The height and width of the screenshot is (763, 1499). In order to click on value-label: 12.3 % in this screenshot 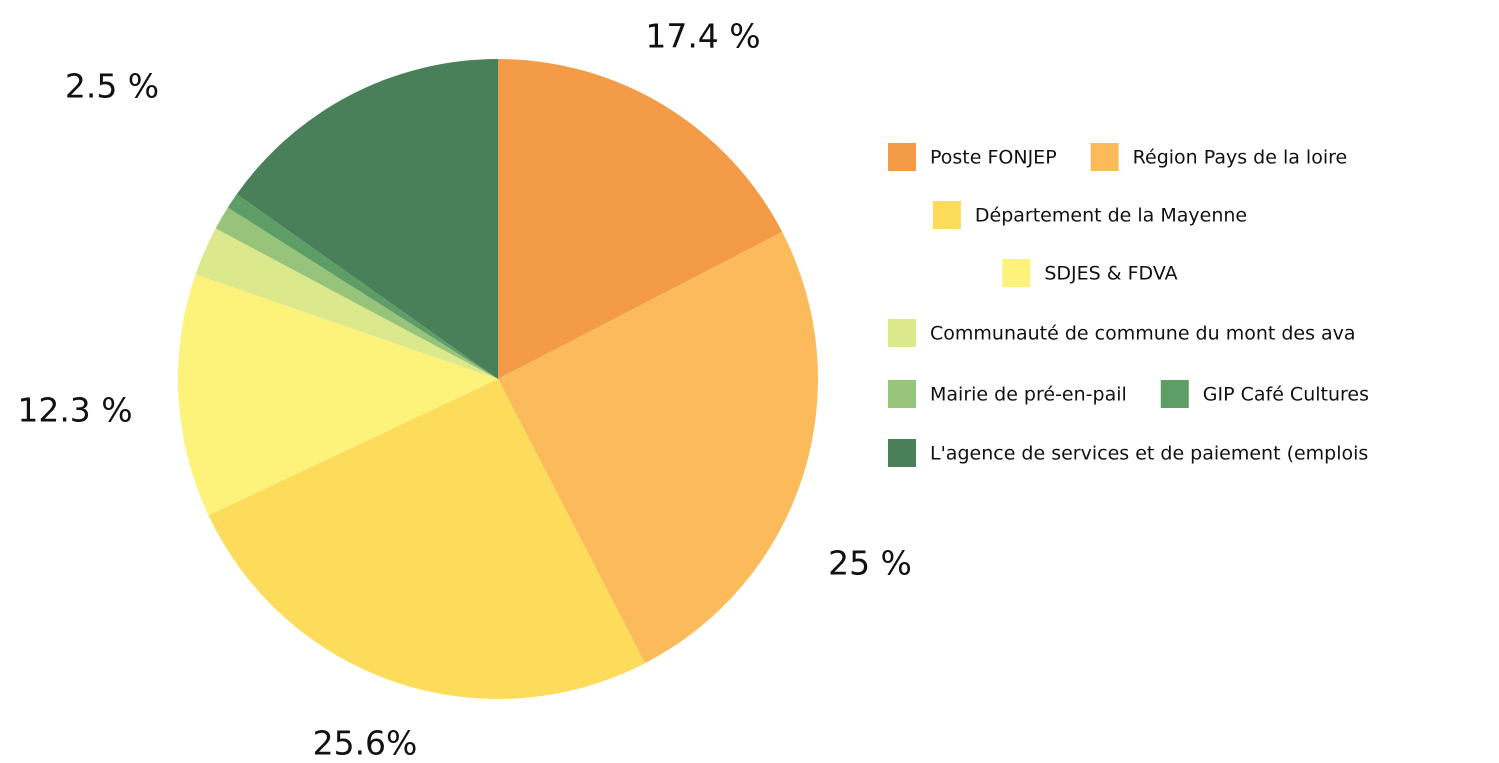, I will do `click(74, 410)`.